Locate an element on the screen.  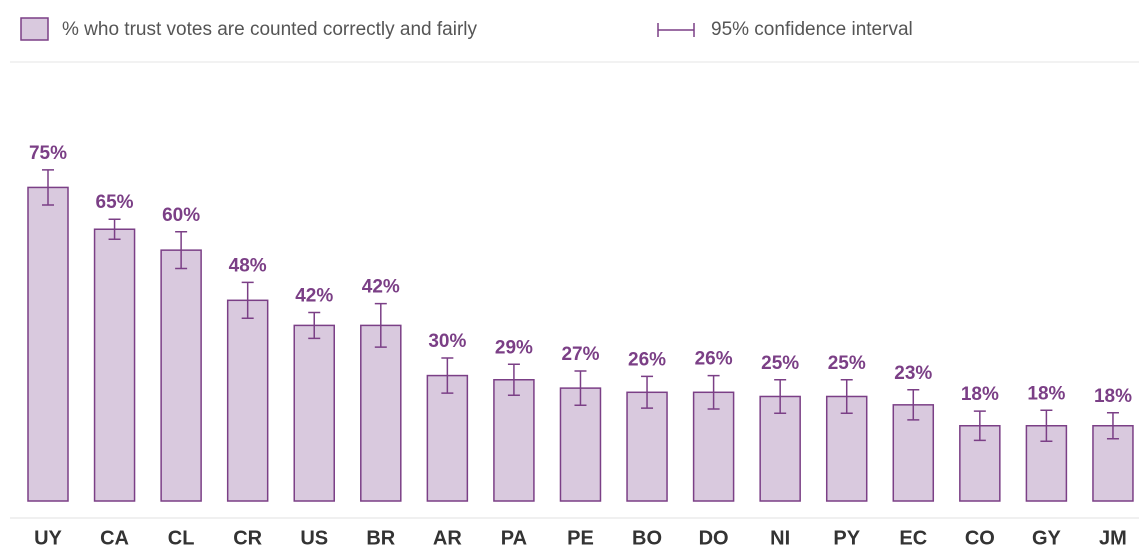
x-tick-label: NI is located at coordinates (780, 538).